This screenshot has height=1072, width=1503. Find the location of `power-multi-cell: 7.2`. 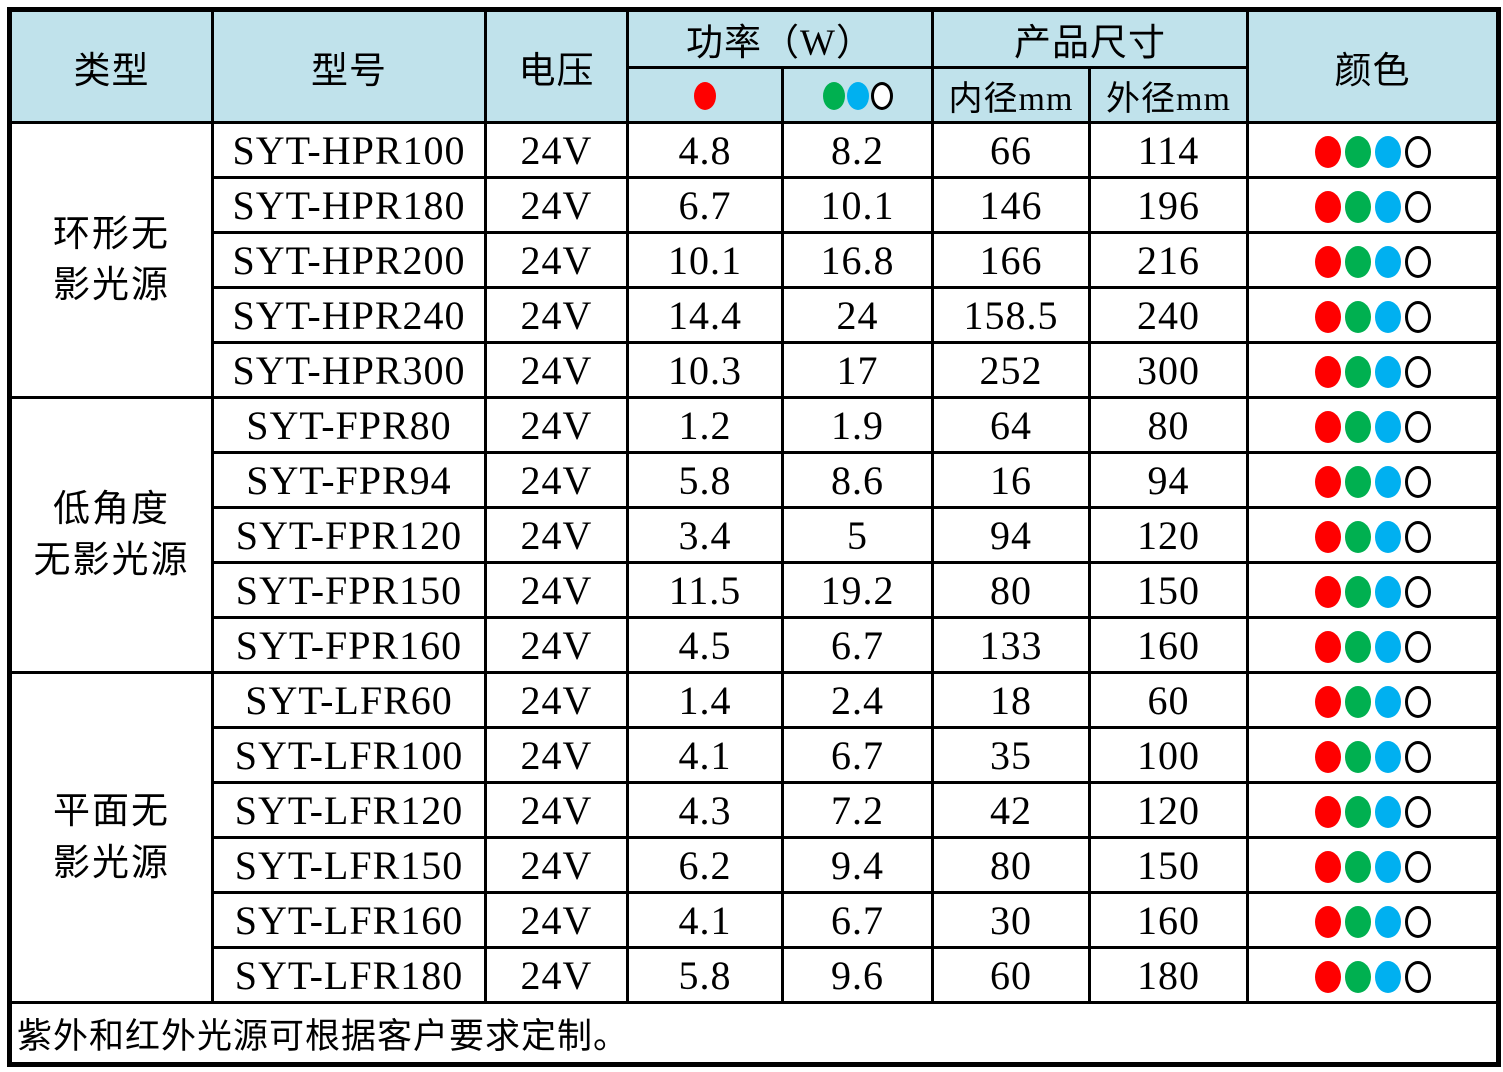

power-multi-cell: 7.2 is located at coordinates (857, 810).